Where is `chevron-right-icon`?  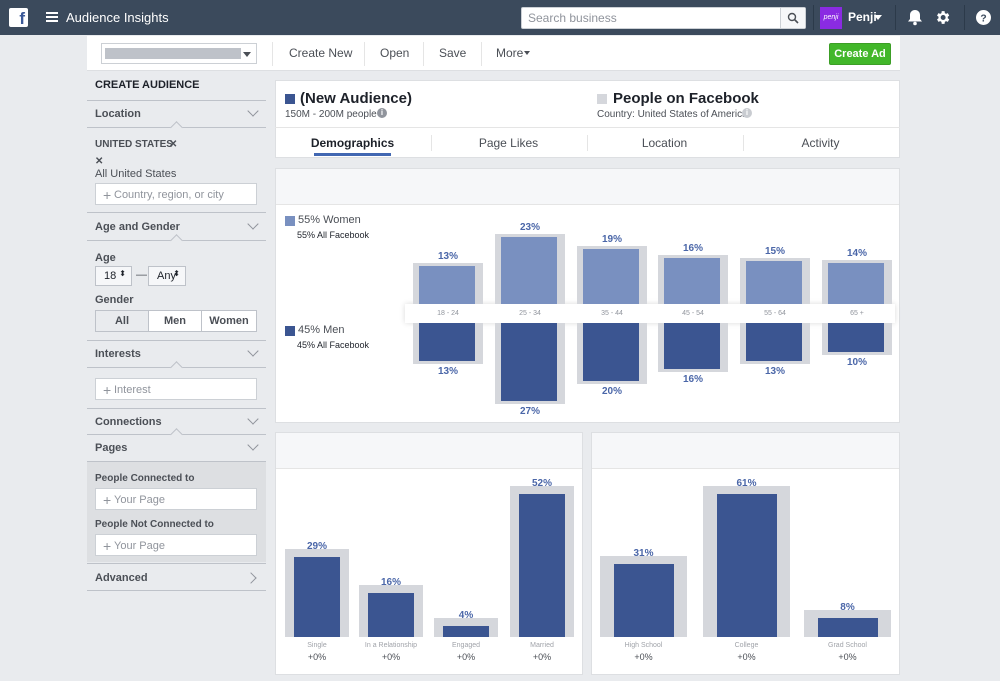 chevron-right-icon is located at coordinates (251, 578).